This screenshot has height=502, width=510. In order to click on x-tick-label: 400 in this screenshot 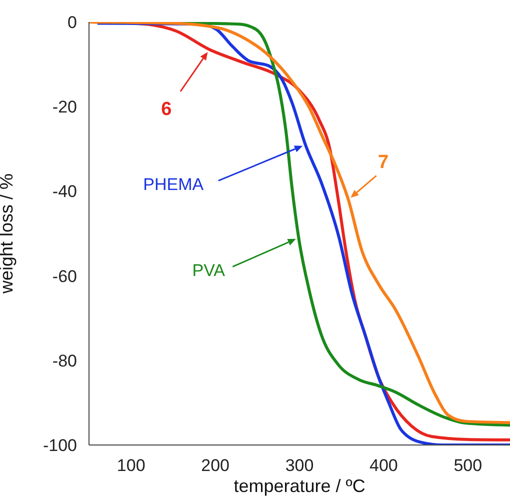, I will do `click(384, 466)`.